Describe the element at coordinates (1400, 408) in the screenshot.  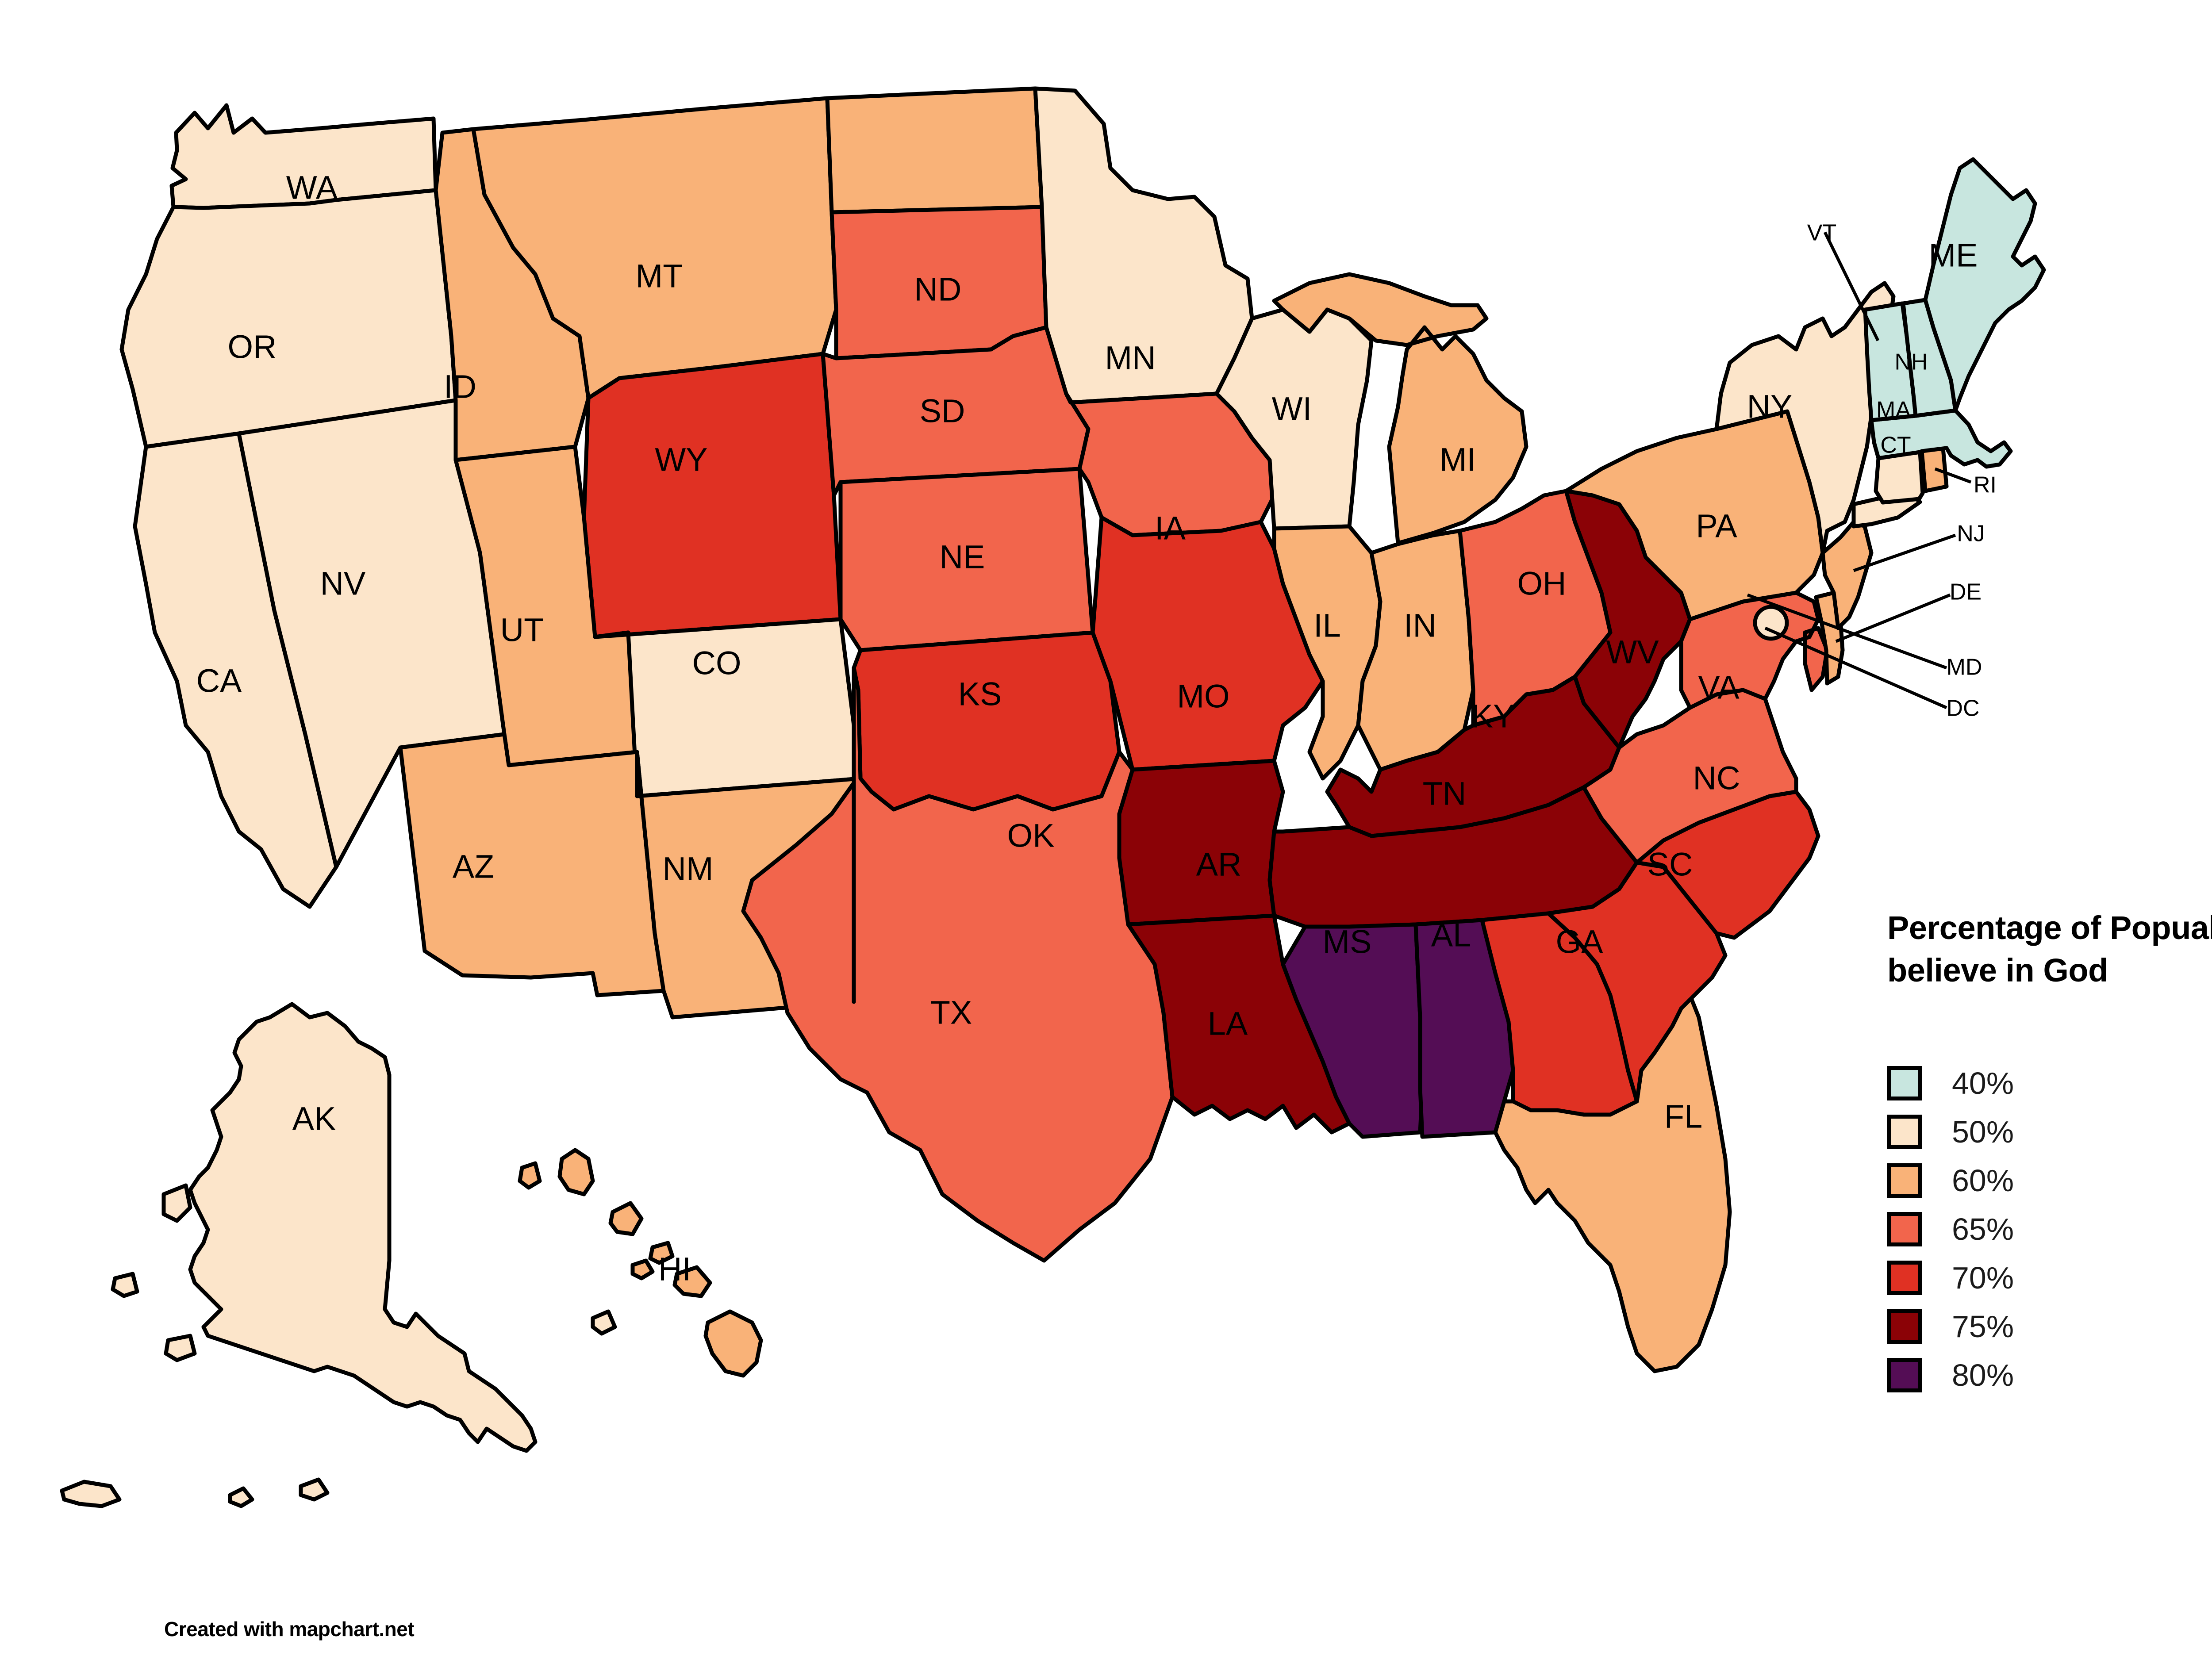
I see `state-shape-MI` at that location.